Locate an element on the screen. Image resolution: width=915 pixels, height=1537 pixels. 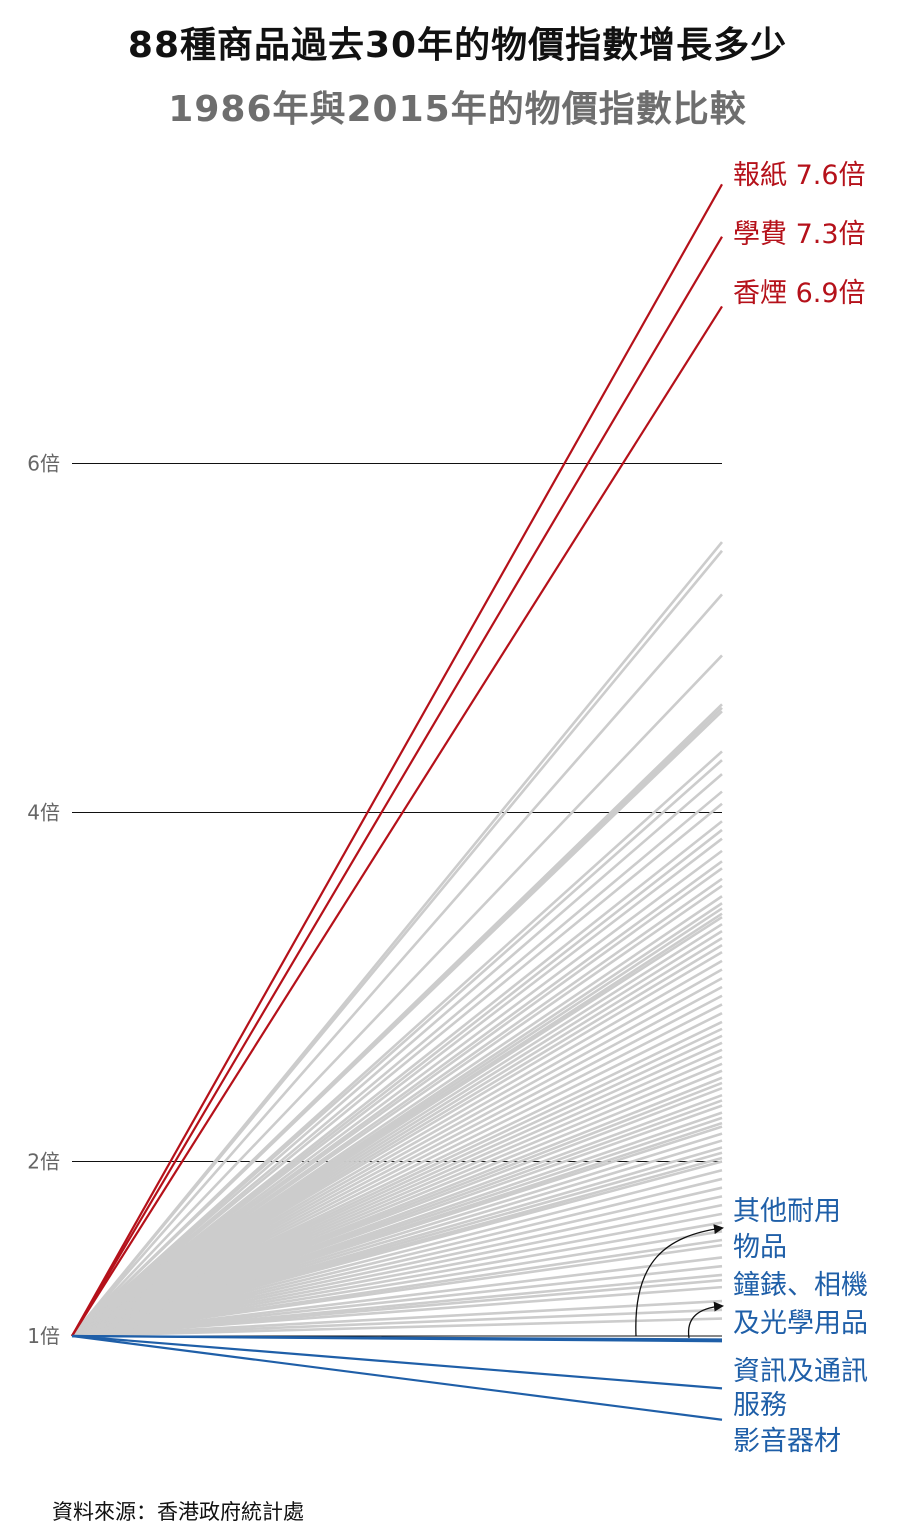
item-name: 學費 is located at coordinates (764, 234).